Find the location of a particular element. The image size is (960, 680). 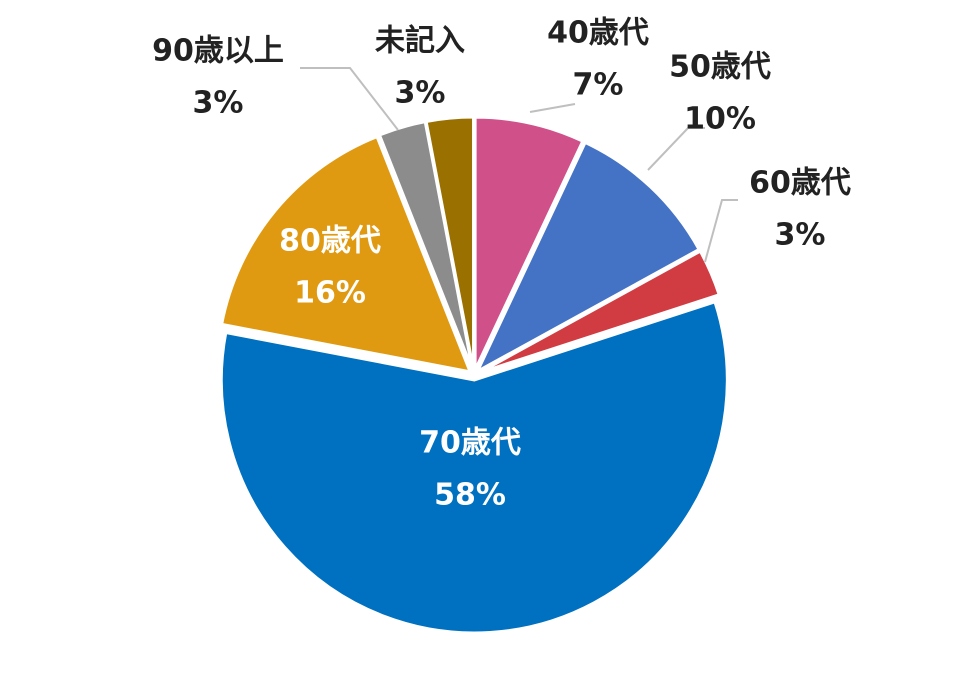

slice-category-label: 60歳代 is located at coordinates (800, 183).